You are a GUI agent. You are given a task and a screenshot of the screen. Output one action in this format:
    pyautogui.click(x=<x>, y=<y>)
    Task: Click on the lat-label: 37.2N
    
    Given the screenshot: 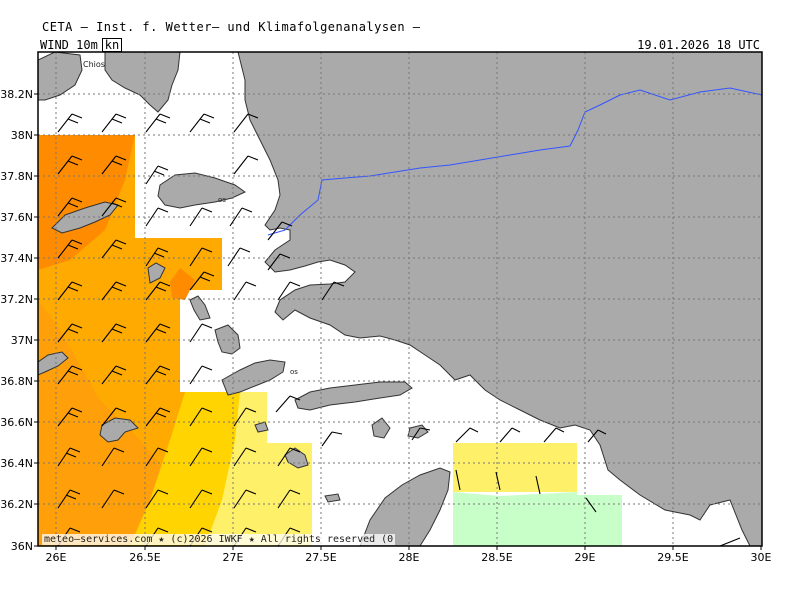 What is the action you would take?
    pyautogui.click(x=16, y=299)
    